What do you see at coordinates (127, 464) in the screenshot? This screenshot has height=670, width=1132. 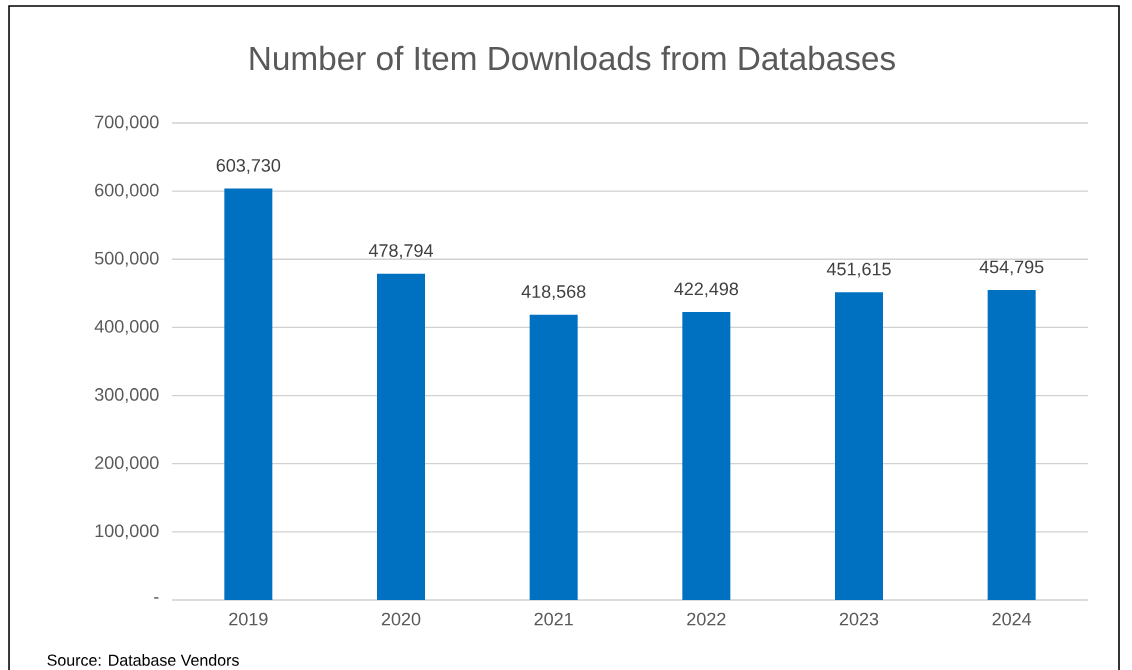 I see `y-tick-label: 200,000` at bounding box center [127, 464].